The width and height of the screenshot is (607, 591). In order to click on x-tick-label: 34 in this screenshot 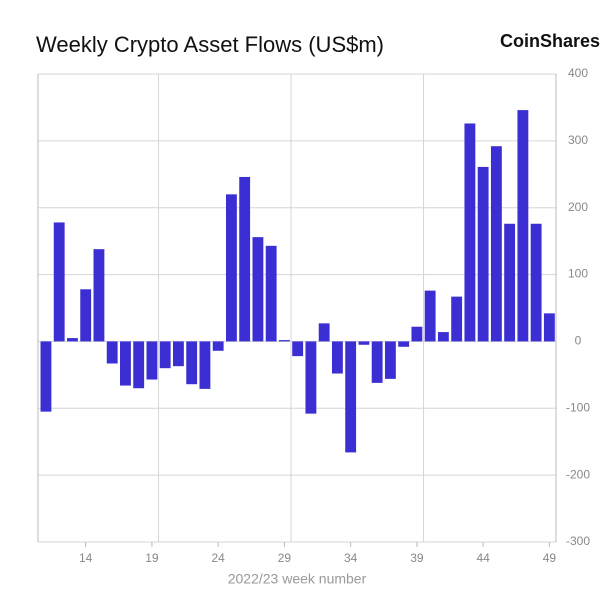, I will do `click(351, 558)`.